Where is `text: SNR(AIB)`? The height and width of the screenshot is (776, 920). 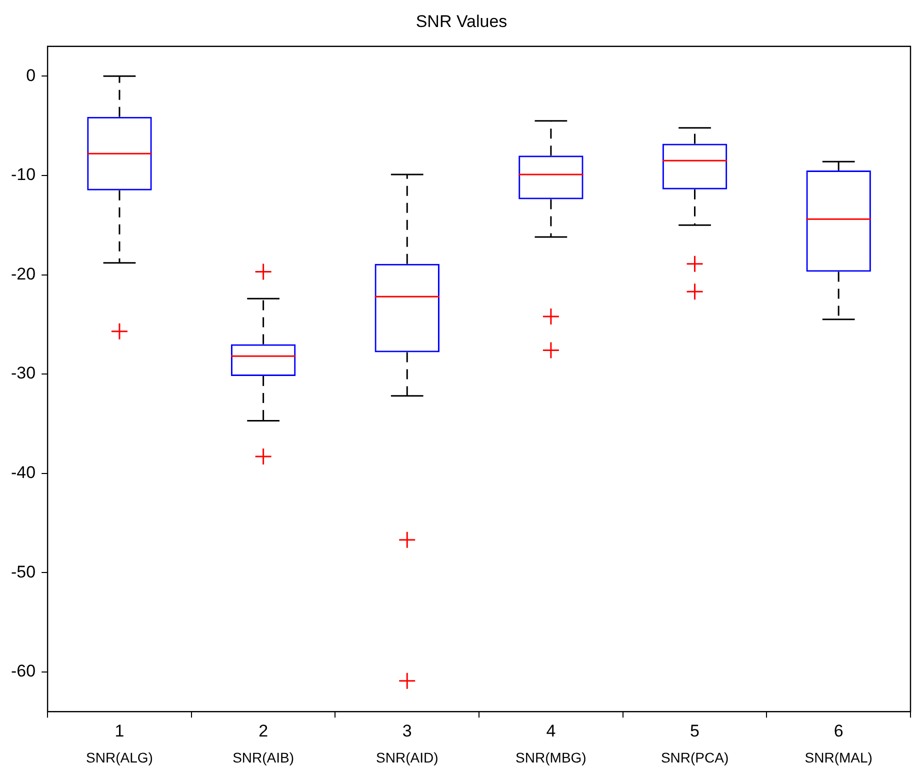
text: SNR(AIB) is located at coordinates (263, 757).